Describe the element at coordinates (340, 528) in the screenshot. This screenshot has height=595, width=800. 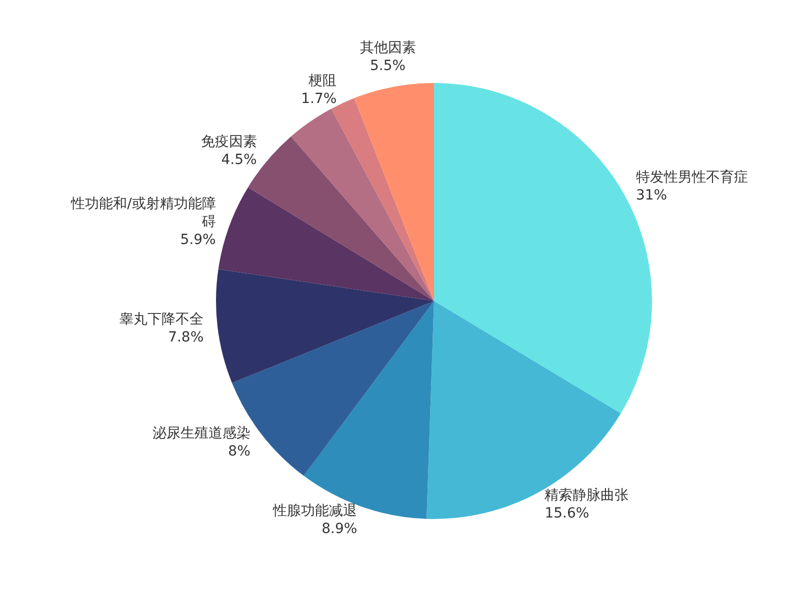
I see `data-label: 8.9%` at that location.